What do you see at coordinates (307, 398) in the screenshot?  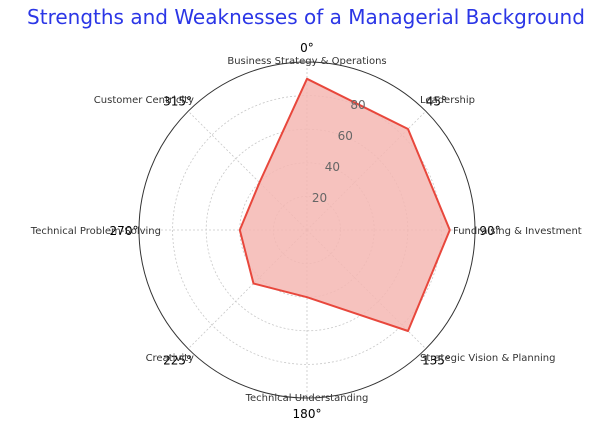 I see `category-label: Technical Understanding` at bounding box center [307, 398].